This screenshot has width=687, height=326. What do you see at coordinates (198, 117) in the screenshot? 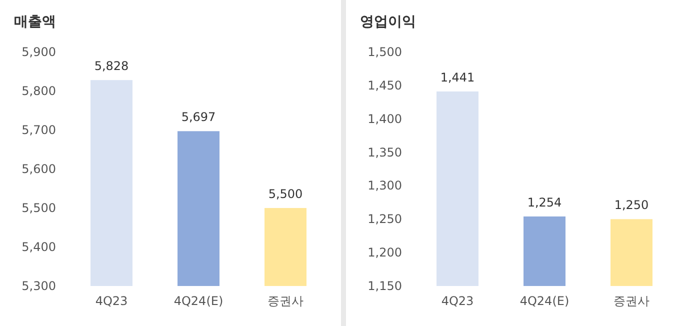
I see `data-label: 5,697` at bounding box center [198, 117].